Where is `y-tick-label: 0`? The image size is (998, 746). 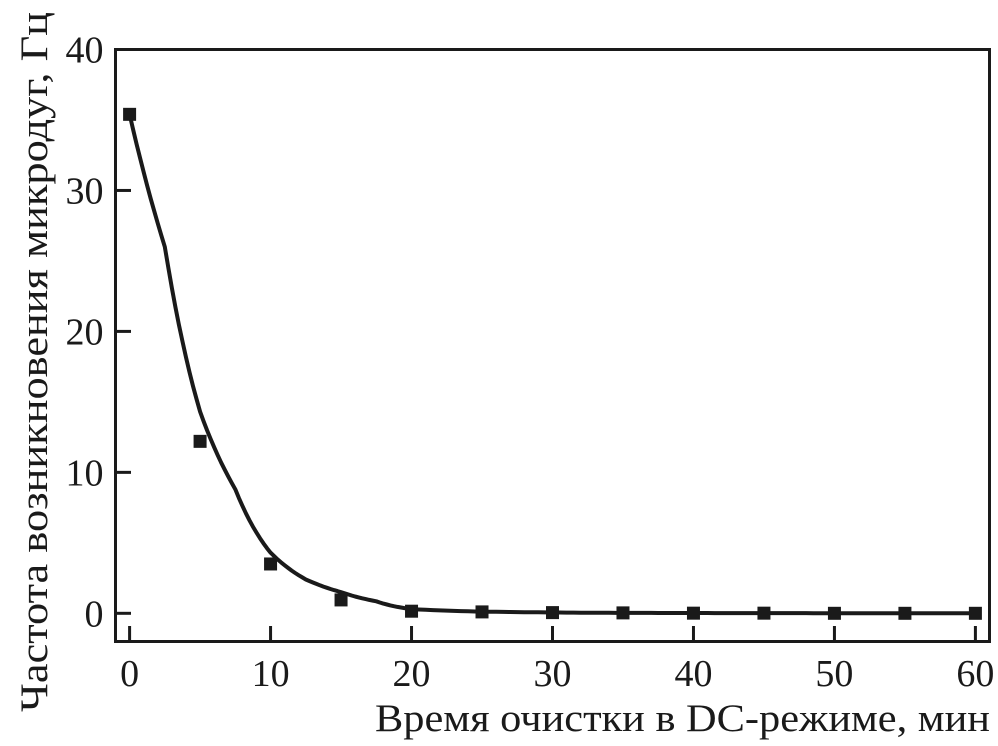
y-tick-label: 0 is located at coordinates (94, 614).